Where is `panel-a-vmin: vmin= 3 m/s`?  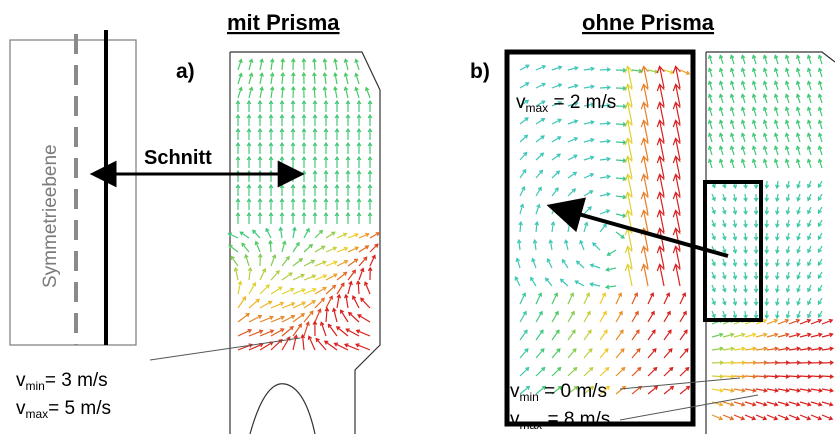 panel-a-vmin: vmin= 3 m/s is located at coordinates (62, 381).